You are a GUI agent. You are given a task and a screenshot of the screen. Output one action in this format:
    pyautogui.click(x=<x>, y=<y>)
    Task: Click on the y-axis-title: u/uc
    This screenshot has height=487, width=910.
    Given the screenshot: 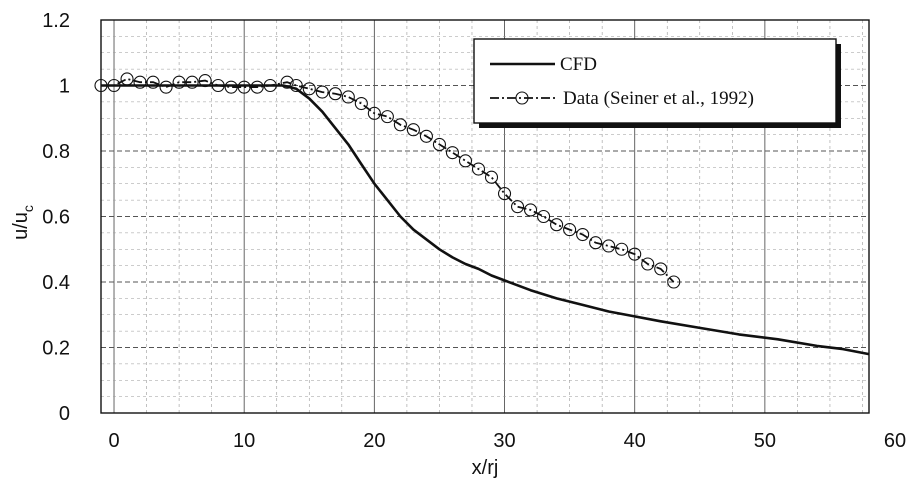 What is the action you would take?
    pyautogui.click(x=23, y=222)
    